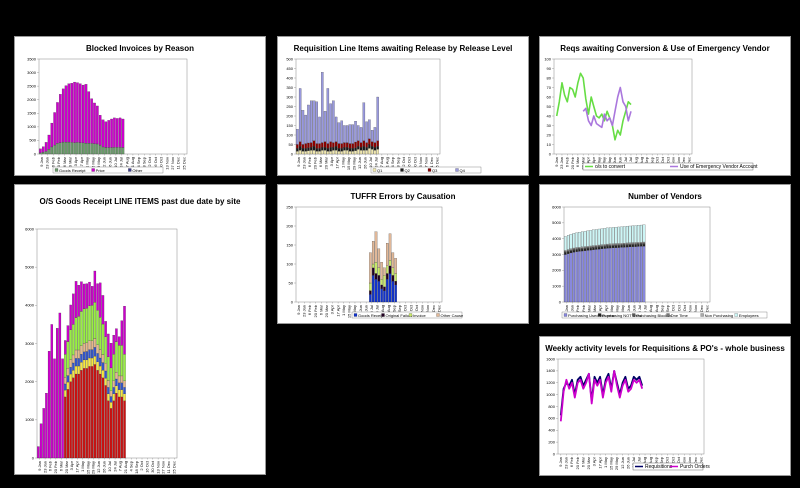  Describe the element at coordinates (407, 315) in the screenshot. I see `legend-box` at that location.